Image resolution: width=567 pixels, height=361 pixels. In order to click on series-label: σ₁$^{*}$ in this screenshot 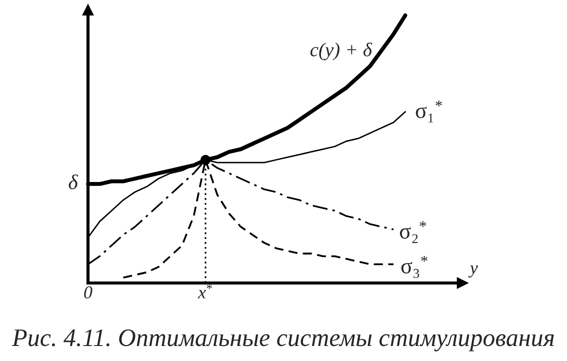, I will do `click(429, 111)`.